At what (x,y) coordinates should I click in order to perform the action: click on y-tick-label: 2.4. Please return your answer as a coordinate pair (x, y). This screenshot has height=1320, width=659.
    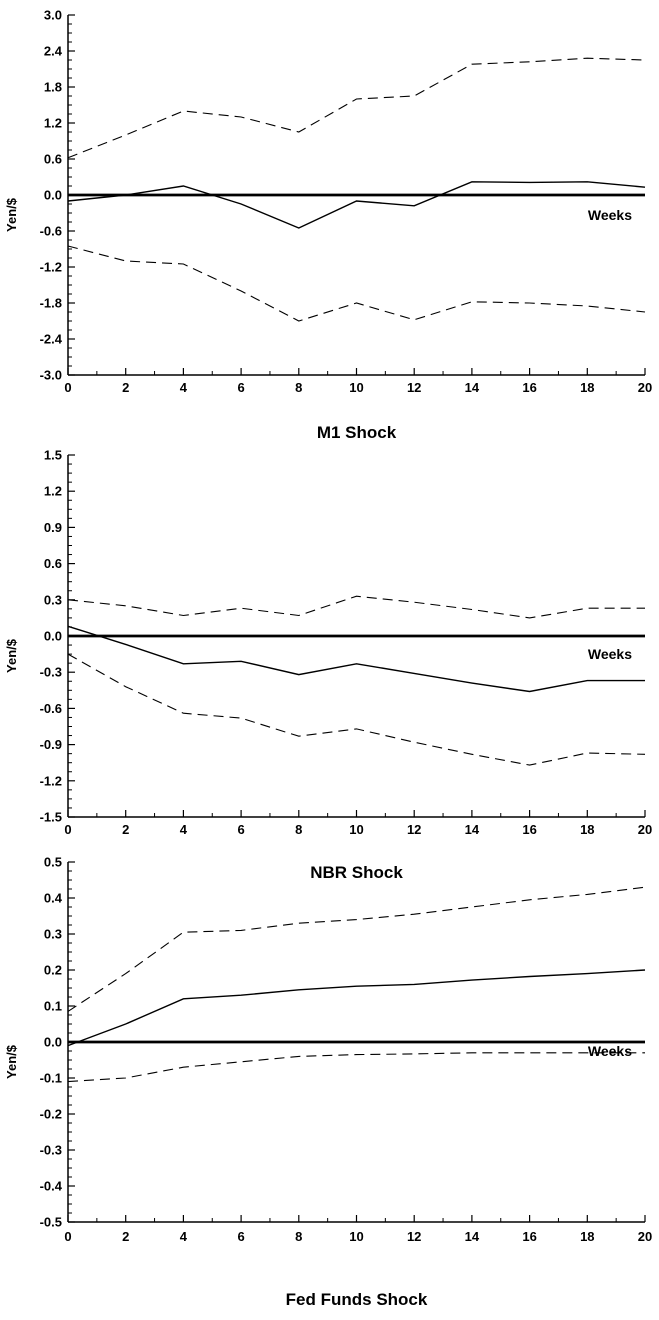
    Looking at the image, I should click on (53, 51).